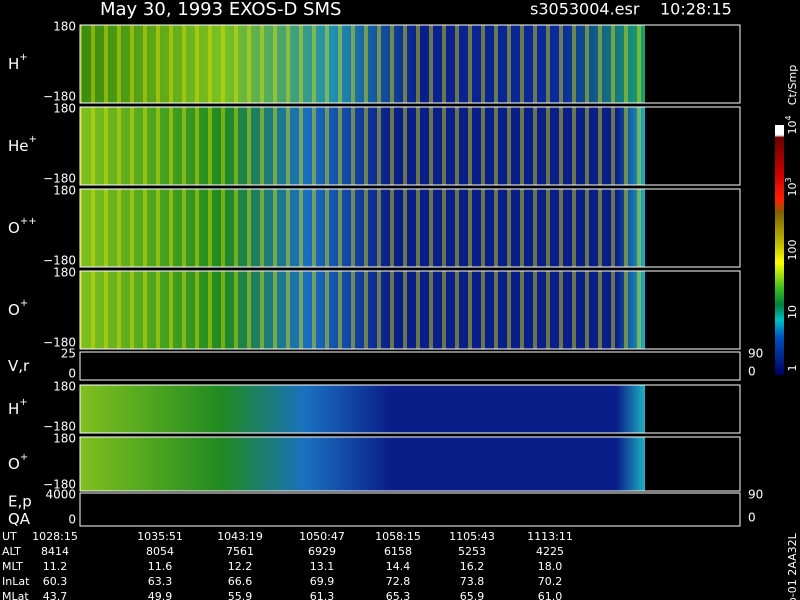  I want to click on label-exp: 3, so click(788, 179).